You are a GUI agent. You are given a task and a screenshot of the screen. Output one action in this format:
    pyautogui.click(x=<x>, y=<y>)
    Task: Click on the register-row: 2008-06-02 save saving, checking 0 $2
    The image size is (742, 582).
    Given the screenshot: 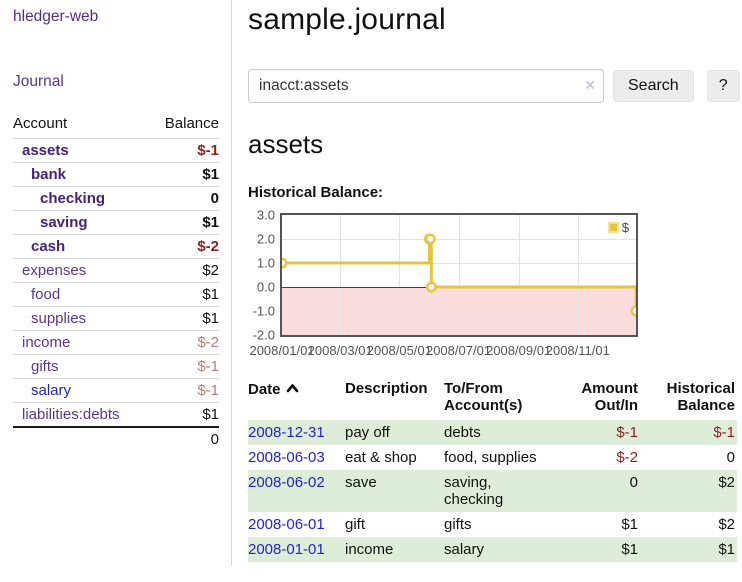 What is the action you would take?
    pyautogui.click(x=492, y=491)
    